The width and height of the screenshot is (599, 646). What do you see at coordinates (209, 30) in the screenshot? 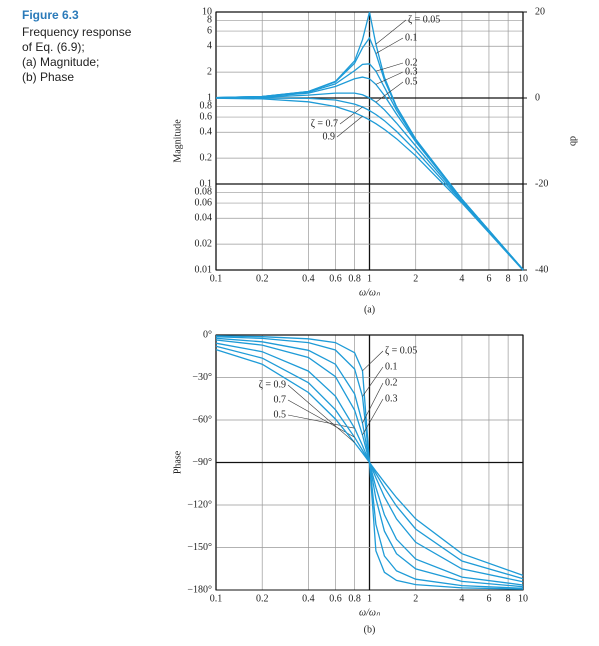
I see `y-tick-label: 6` at bounding box center [209, 30].